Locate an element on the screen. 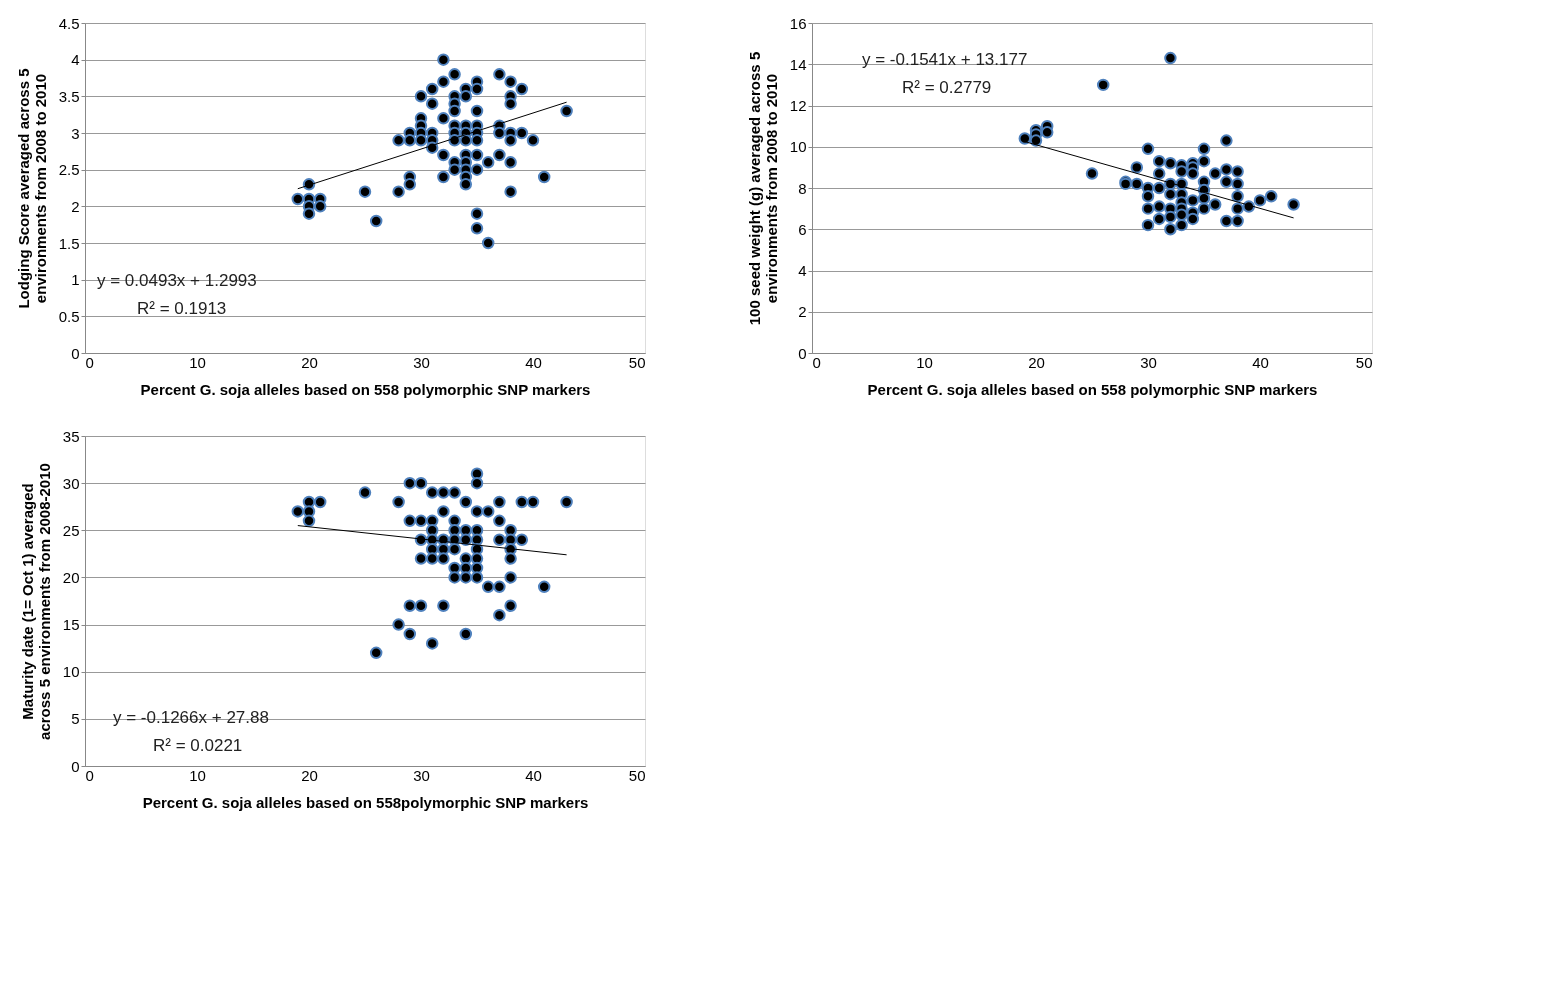 This screenshot has width=1551, height=1004. y-axis-title: 100 seed weight (g) averaged across 5 environments from 2008 to 2010 is located at coordinates (762, 188).